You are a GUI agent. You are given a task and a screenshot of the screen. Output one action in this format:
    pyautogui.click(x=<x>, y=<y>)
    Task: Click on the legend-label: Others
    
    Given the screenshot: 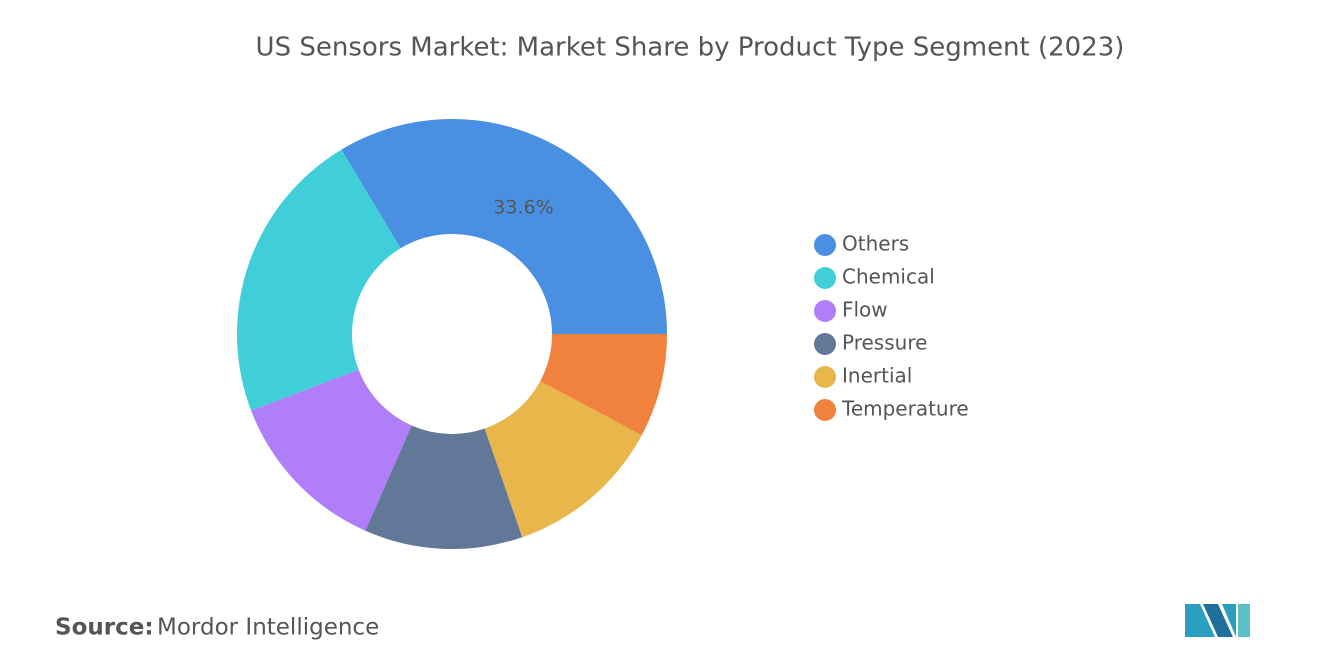 What is the action you would take?
    pyautogui.click(x=875, y=244)
    